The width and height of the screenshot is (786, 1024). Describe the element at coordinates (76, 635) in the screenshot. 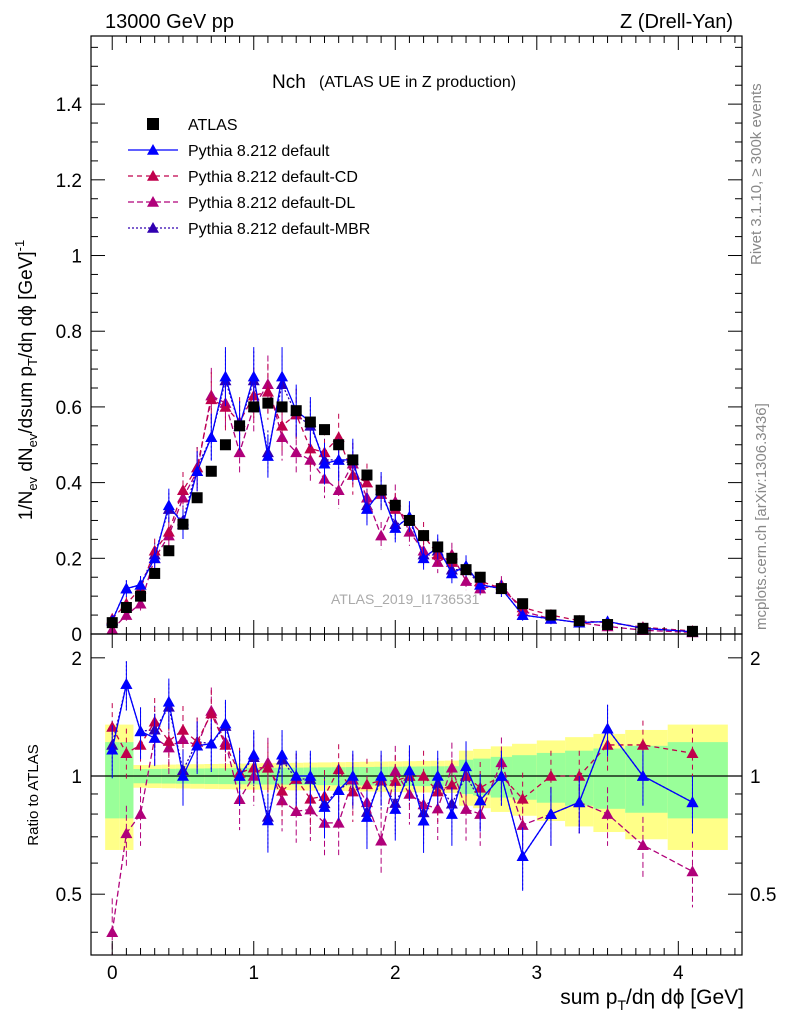

I see `y-tick-label: 0` at that location.